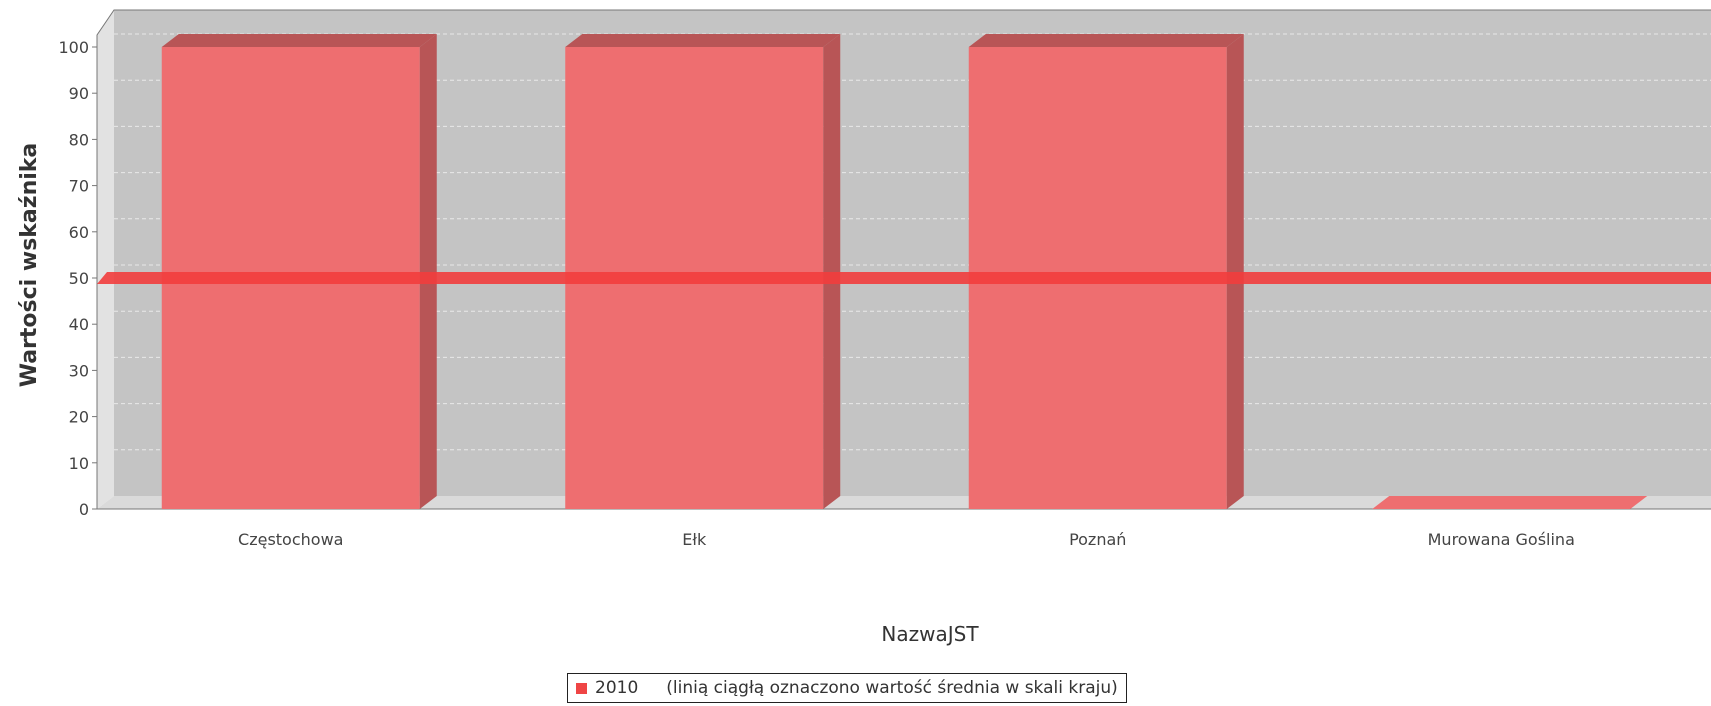  I want to click on y-tick-label: 70, so click(79, 186).